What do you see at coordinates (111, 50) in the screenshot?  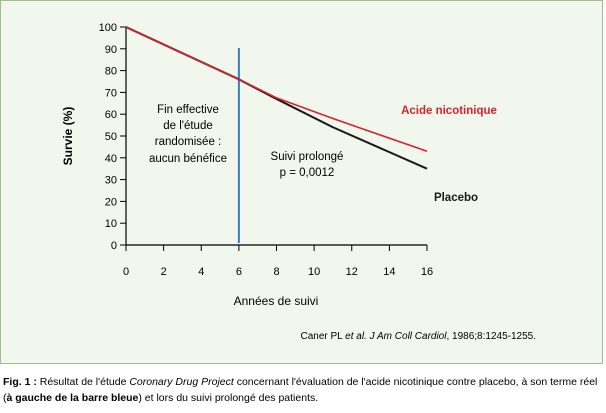 I see `y-tick-label: 90` at bounding box center [111, 50].